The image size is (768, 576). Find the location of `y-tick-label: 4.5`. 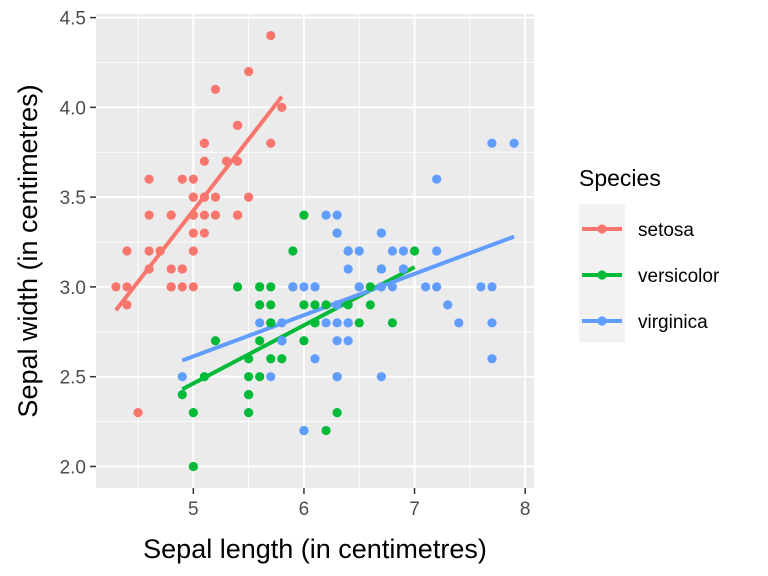

y-tick-label: 4.5 is located at coordinates (73, 19).